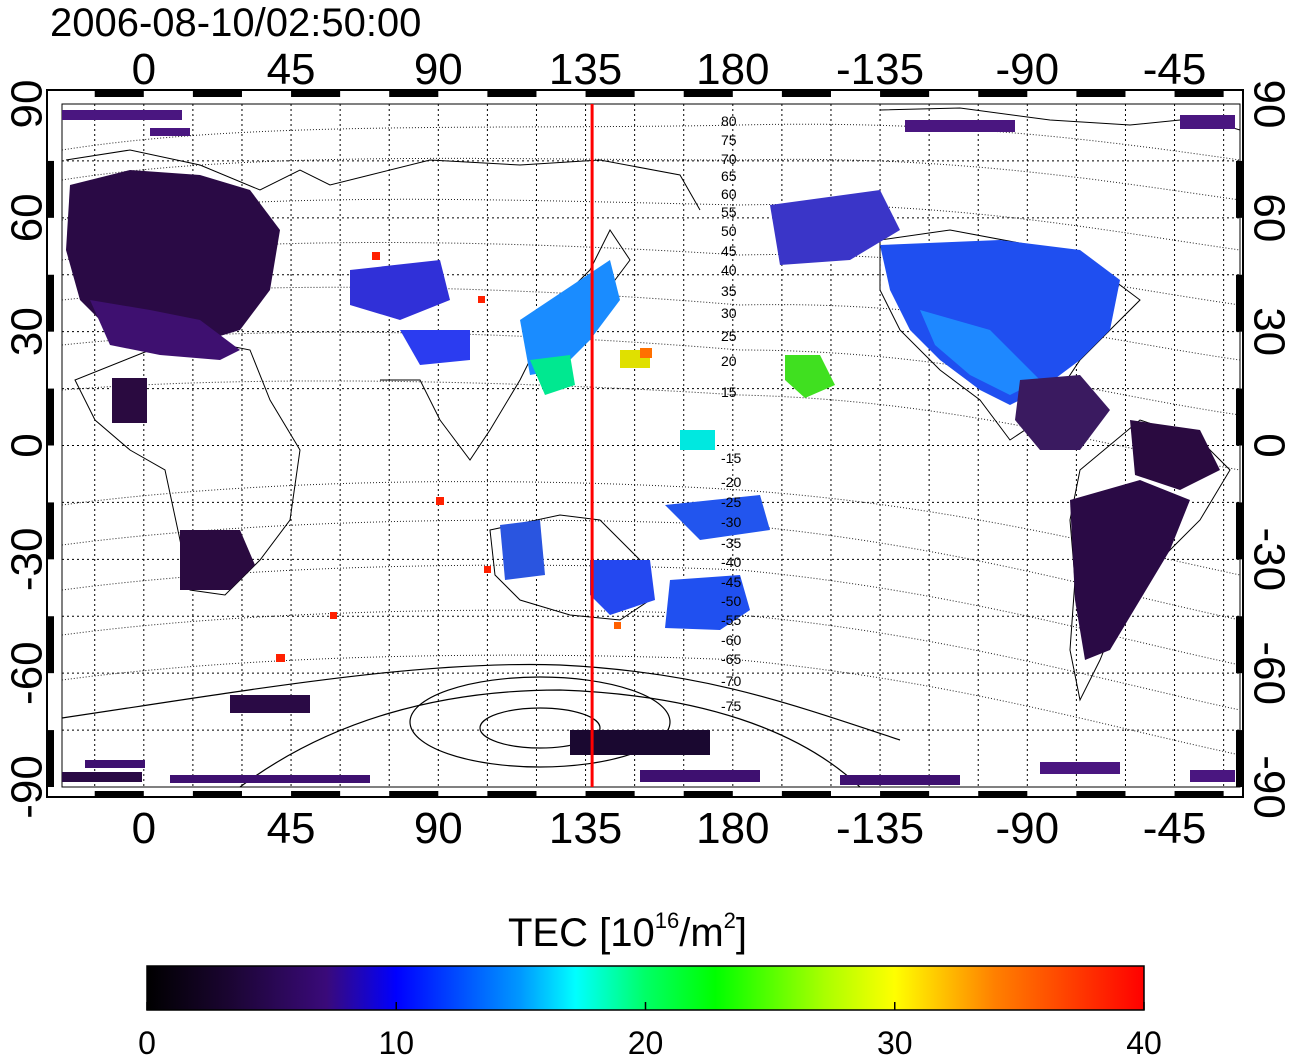 The image size is (1292, 1057). I want to click on mlat-label: -15, so click(731, 458).